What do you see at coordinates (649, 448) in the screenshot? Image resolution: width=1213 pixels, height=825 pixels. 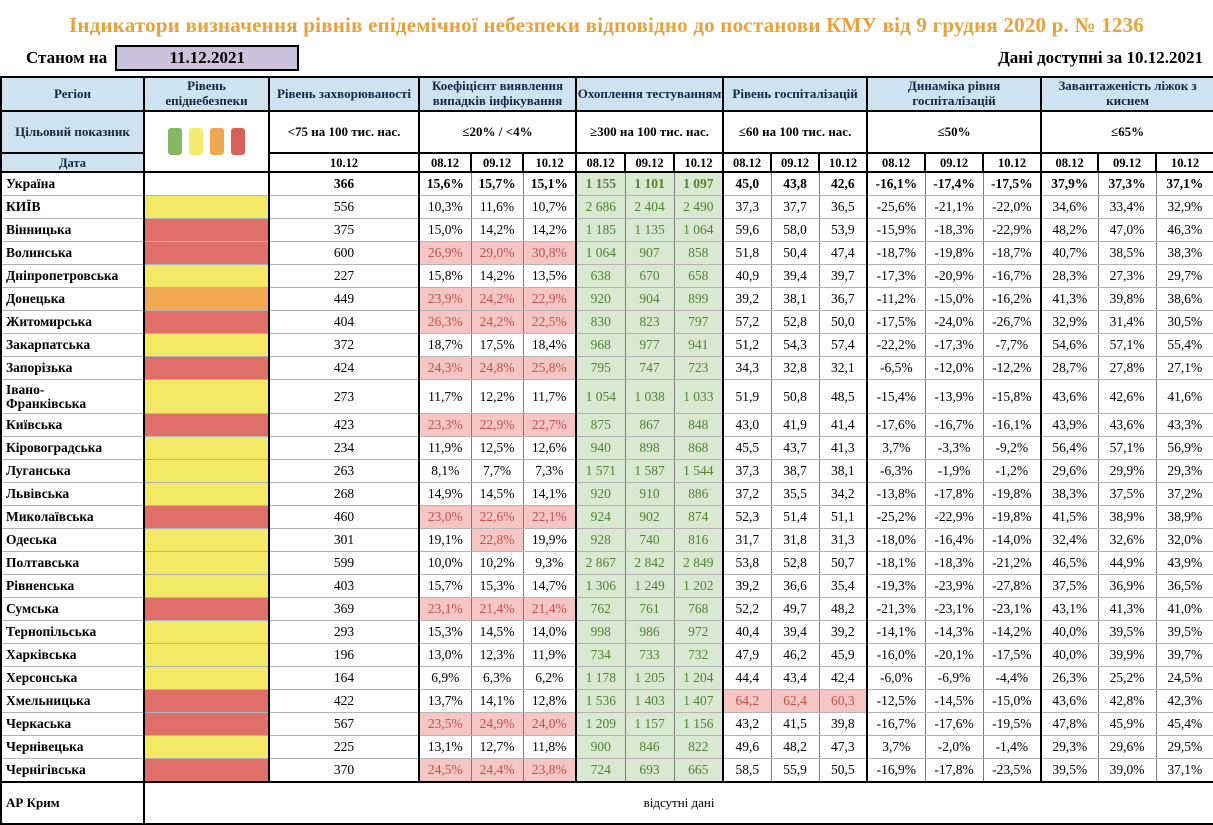 I see `testing-coverage-cell: 898` at bounding box center [649, 448].